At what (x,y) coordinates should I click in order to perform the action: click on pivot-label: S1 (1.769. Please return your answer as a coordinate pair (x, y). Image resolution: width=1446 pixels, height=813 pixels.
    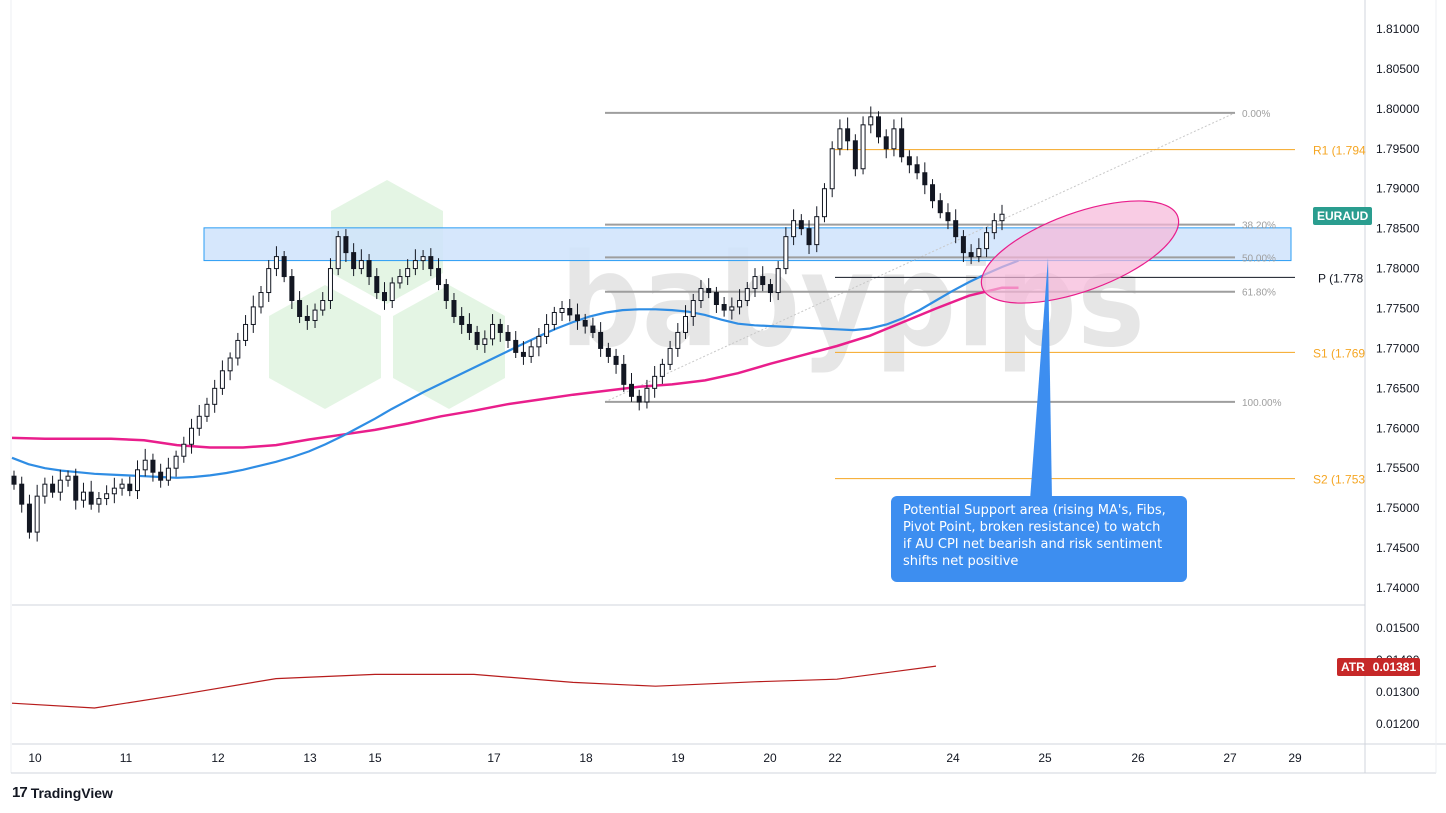
    Looking at the image, I should click on (1339, 353).